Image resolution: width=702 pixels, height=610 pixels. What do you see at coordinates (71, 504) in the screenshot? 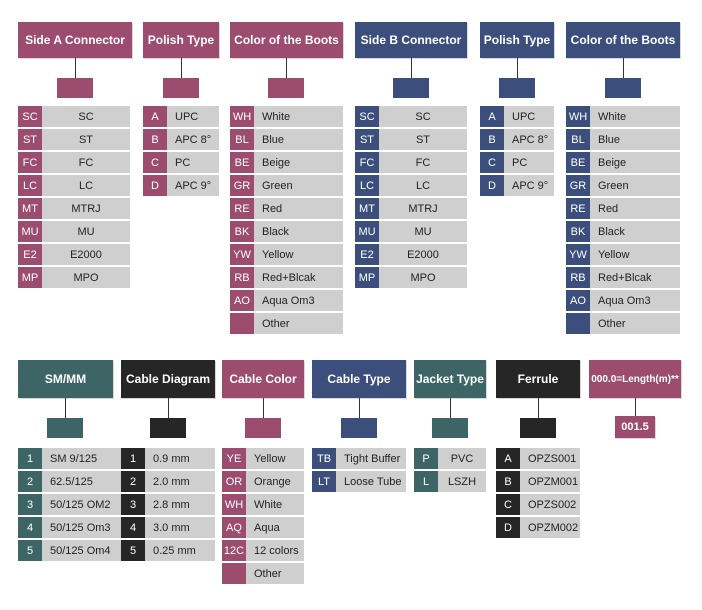
I see `table-row: 3 50/125 OM2` at bounding box center [71, 504].